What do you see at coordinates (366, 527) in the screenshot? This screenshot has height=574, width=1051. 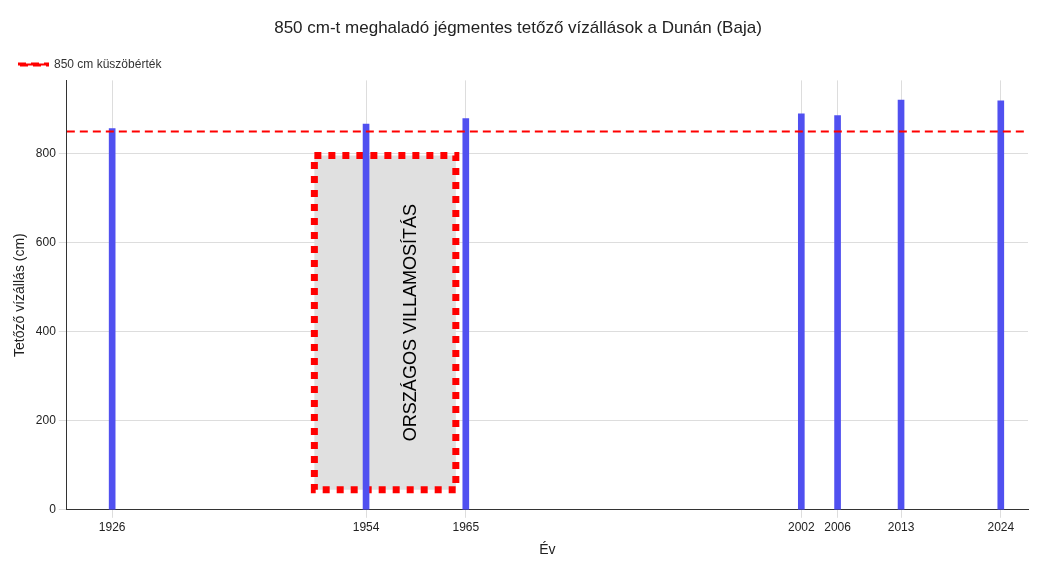 I see `x-tick-label: 1954` at bounding box center [366, 527].